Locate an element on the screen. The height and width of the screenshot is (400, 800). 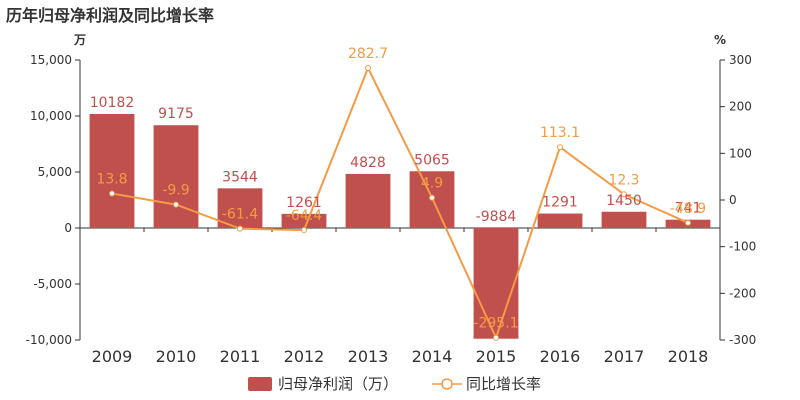
right-tick-label: -100 is located at coordinates (742, 247).